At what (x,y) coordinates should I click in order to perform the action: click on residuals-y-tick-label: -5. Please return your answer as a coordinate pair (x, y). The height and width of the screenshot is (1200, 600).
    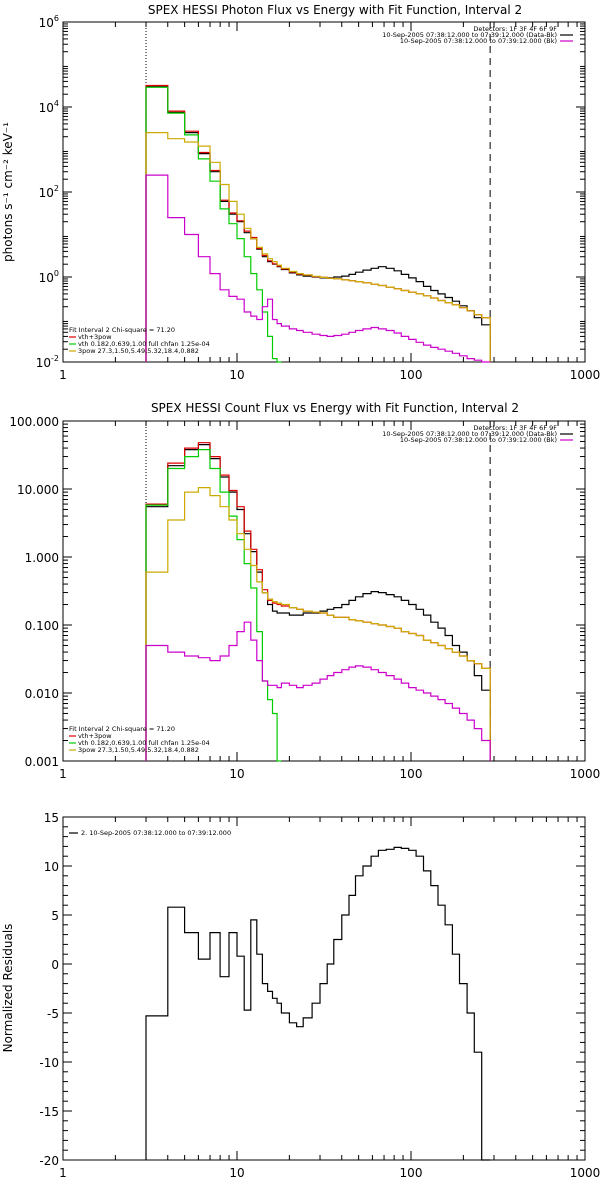
    Looking at the image, I should click on (53, 1014).